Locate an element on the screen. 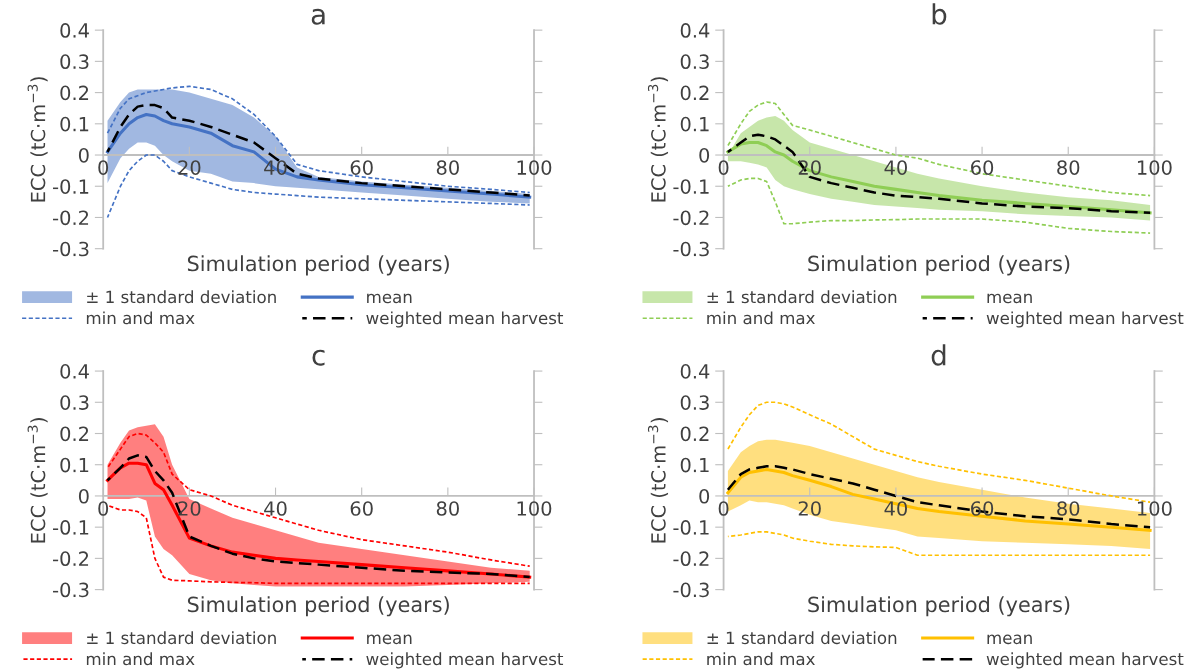 Image resolution: width=1200 pixels, height=670 pixels. chart-title: c is located at coordinates (318, 357).